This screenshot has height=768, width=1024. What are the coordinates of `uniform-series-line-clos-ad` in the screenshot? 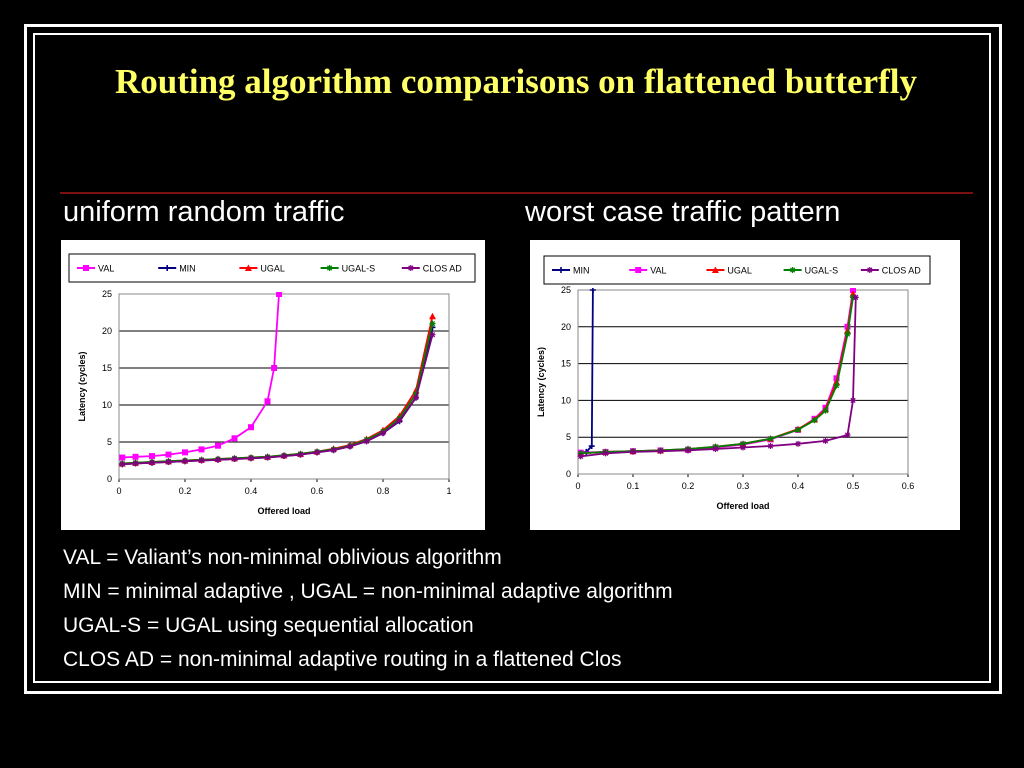 It's located at (278, 400).